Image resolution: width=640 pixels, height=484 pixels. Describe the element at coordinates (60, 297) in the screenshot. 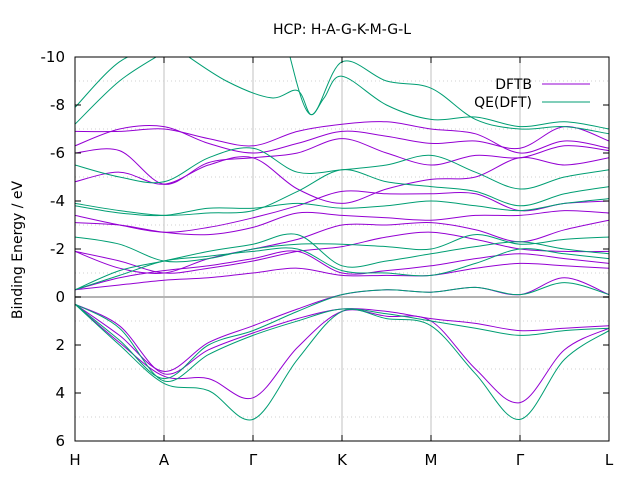

I see `y-tick-label: 0` at that location.